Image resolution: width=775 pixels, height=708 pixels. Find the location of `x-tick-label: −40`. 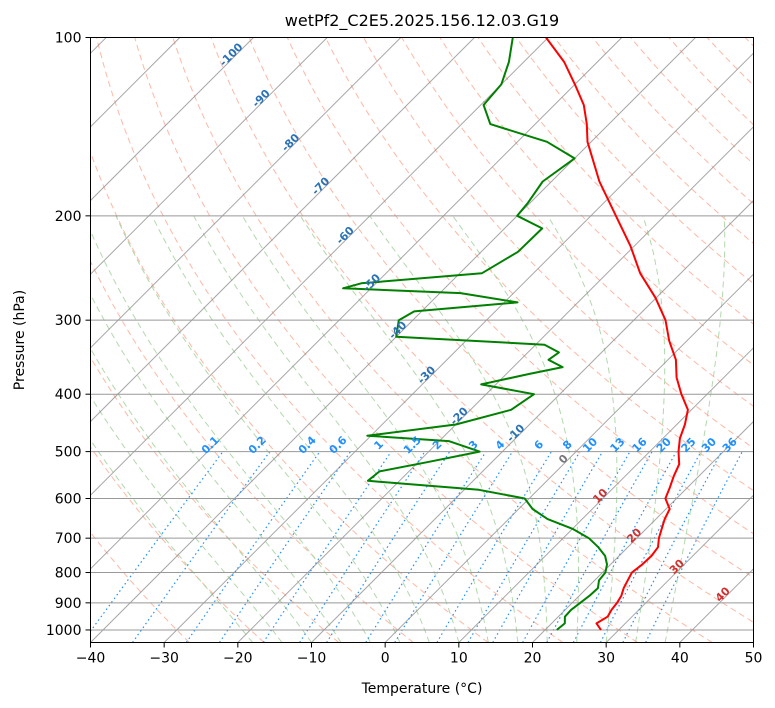

x-tick-label: −40 is located at coordinates (91, 659).